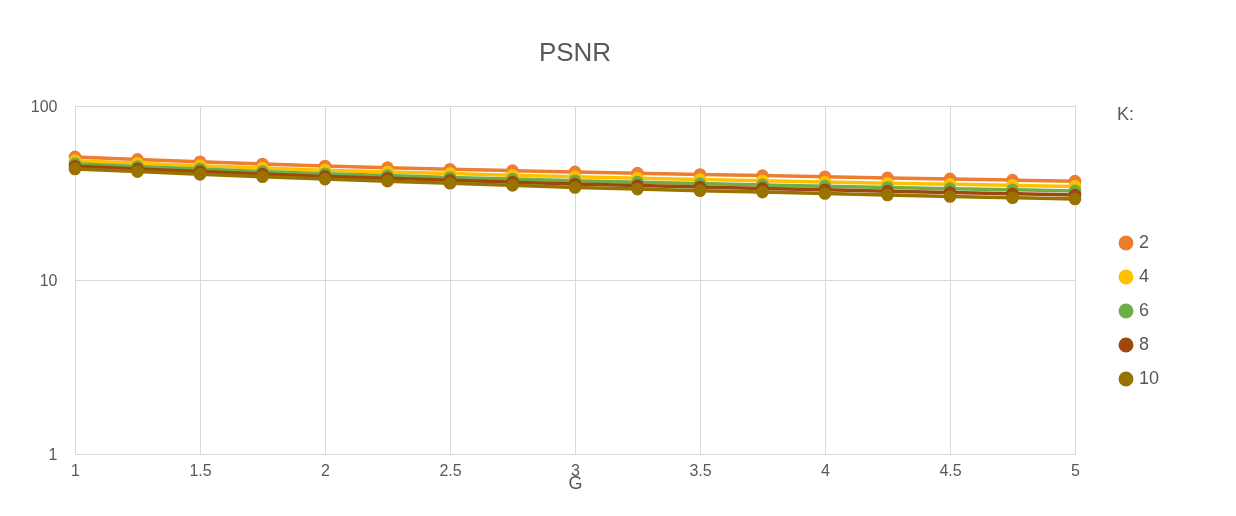  I want to click on legend-label: 6, so click(1144, 310).